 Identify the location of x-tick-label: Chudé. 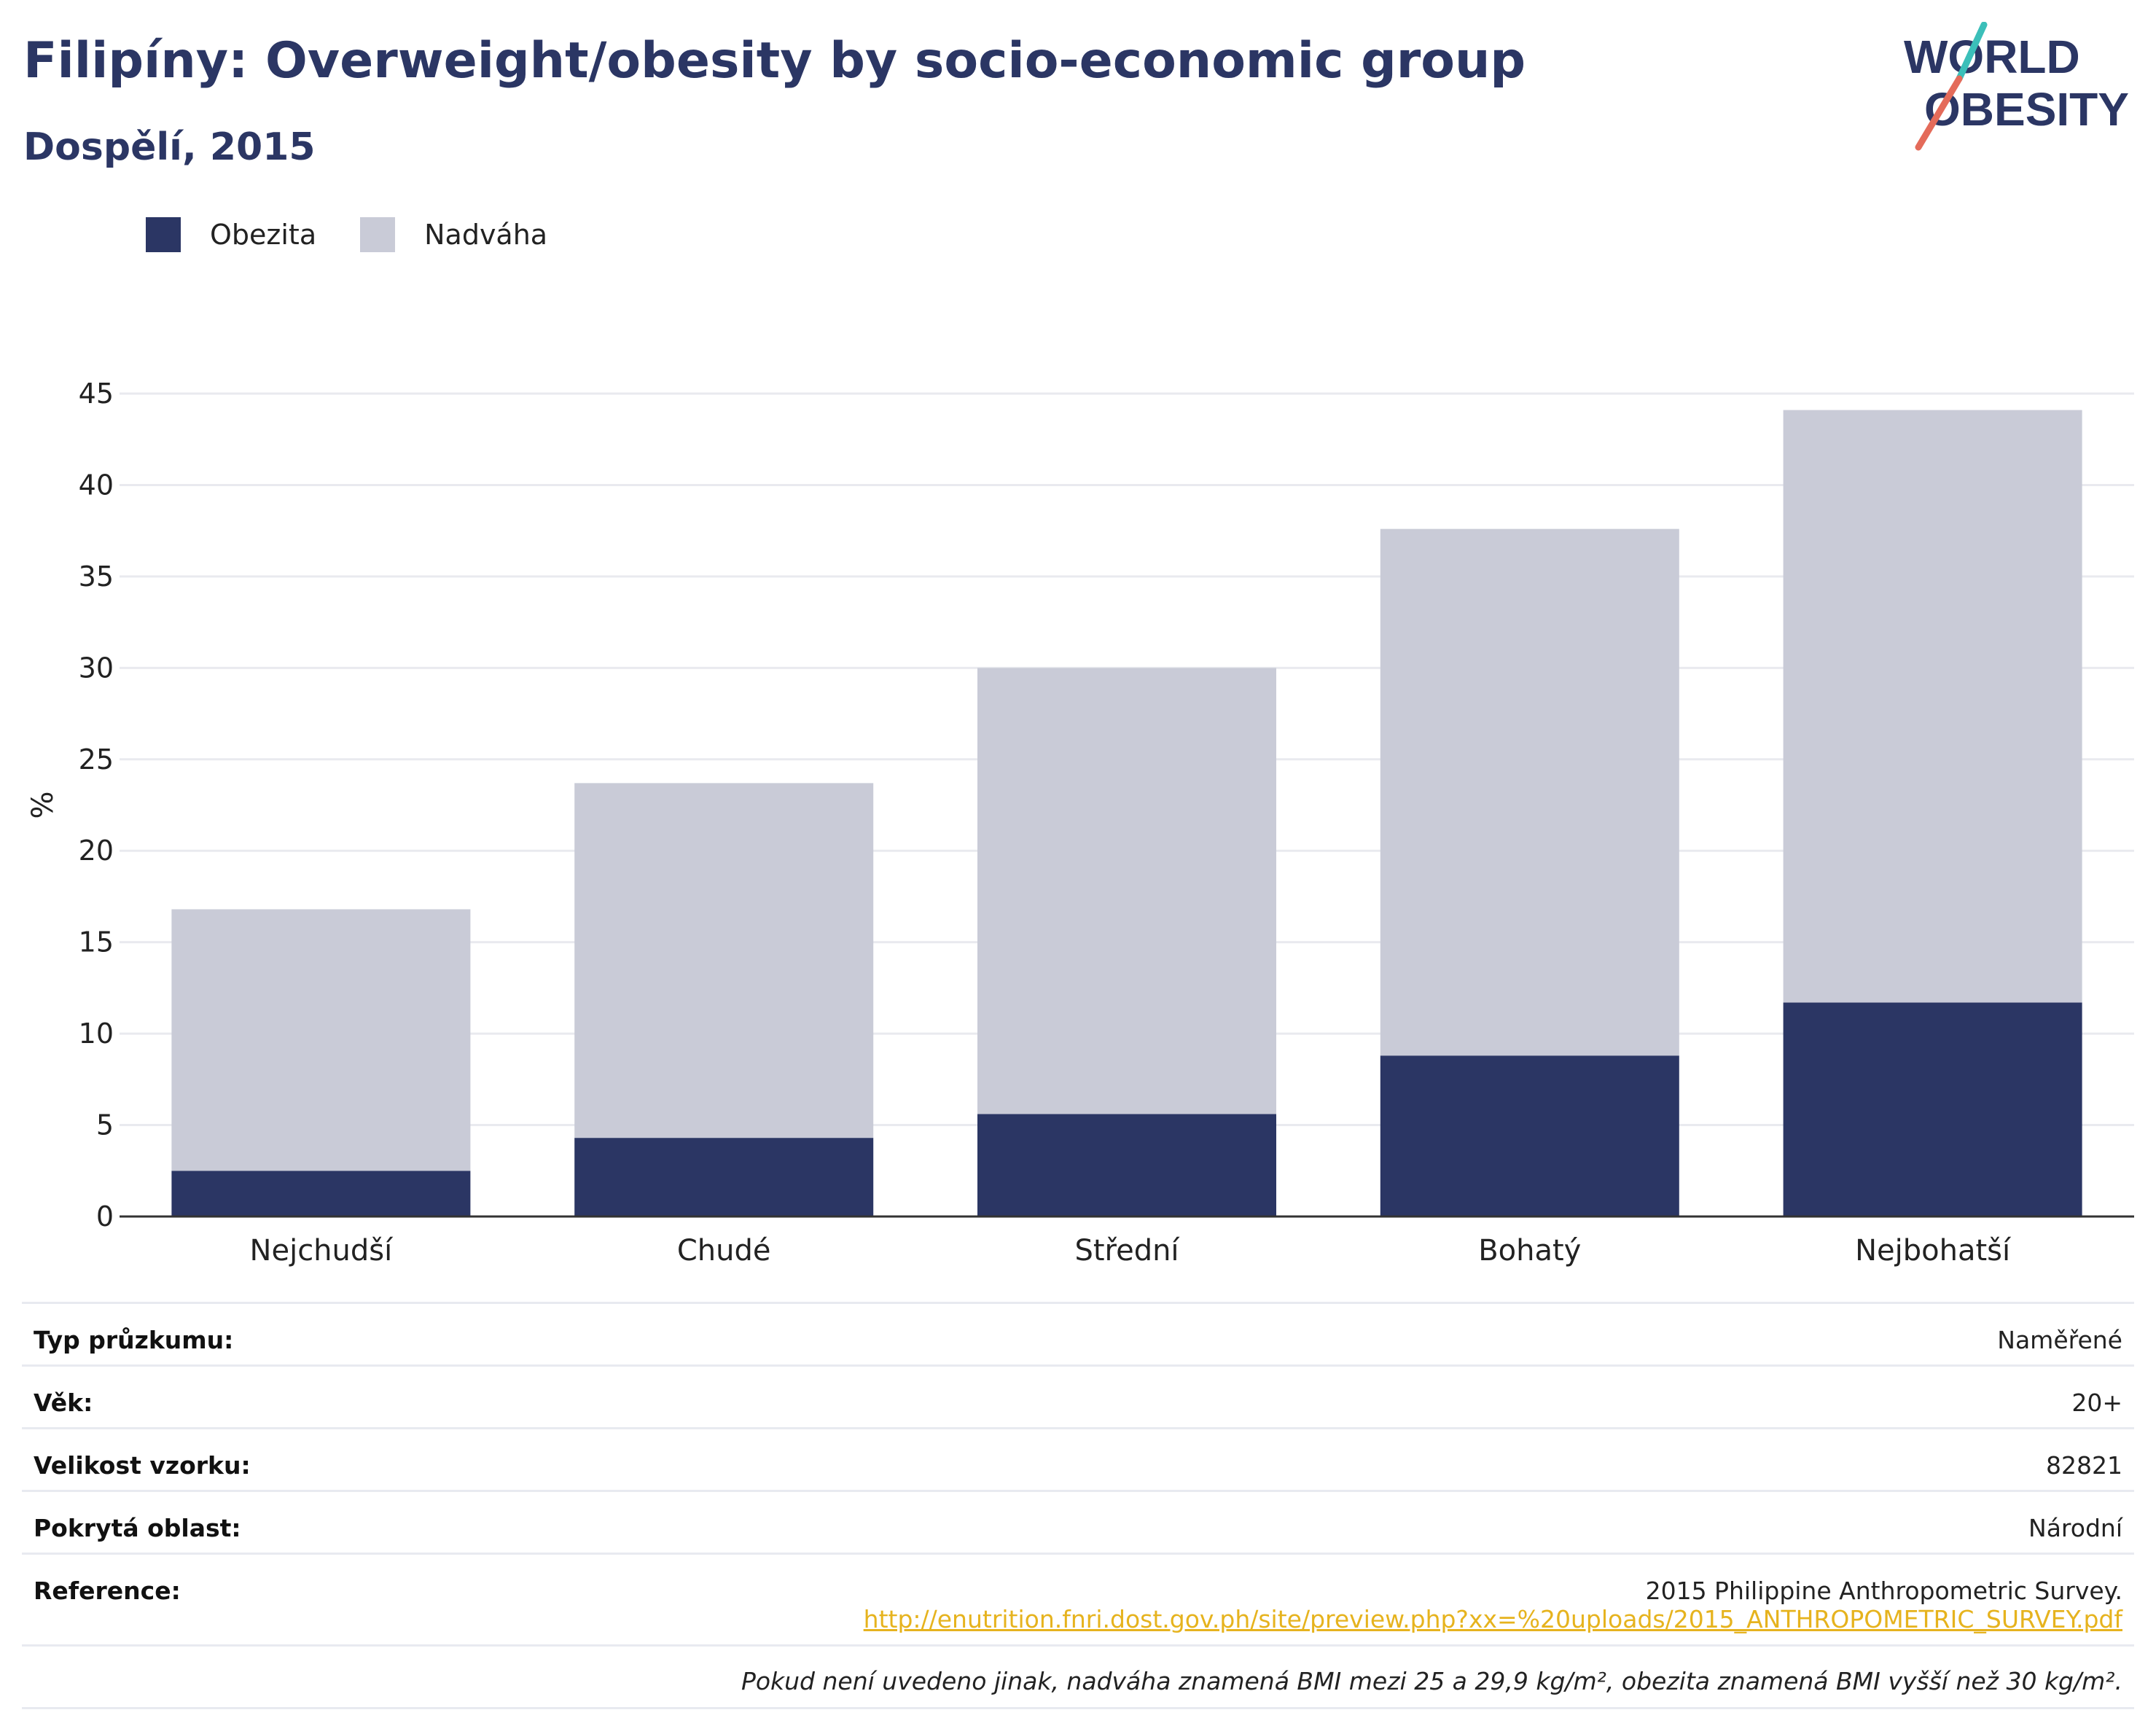
(724, 1251).